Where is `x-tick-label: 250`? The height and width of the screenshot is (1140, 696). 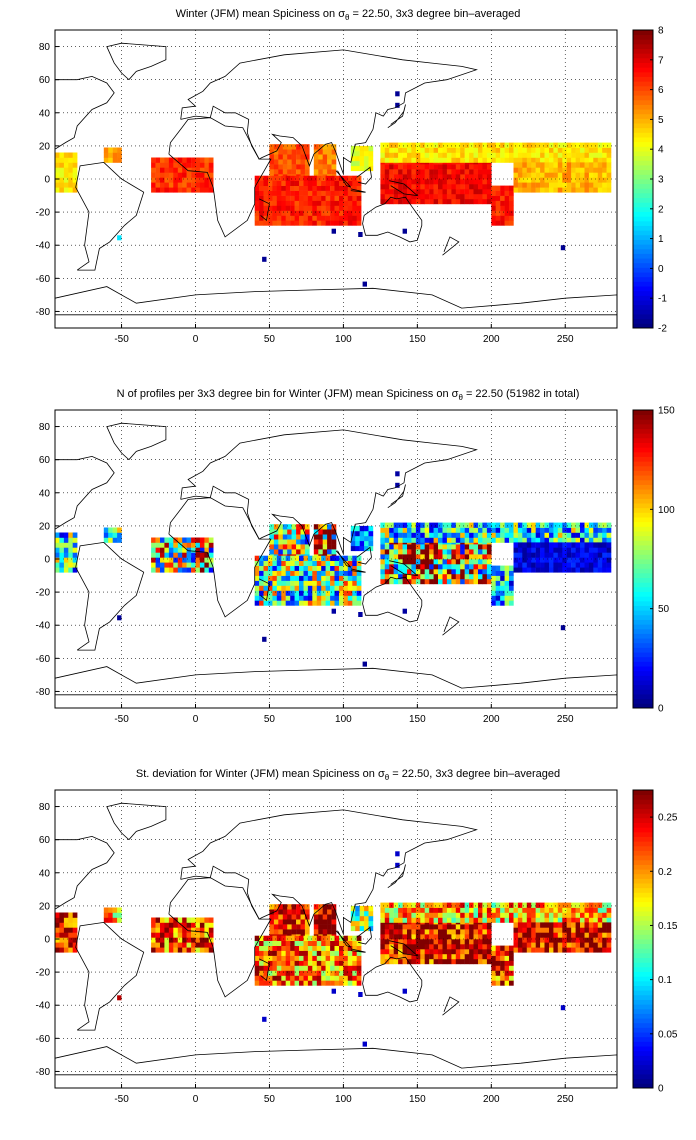
x-tick-label: 250 is located at coordinates (565, 719).